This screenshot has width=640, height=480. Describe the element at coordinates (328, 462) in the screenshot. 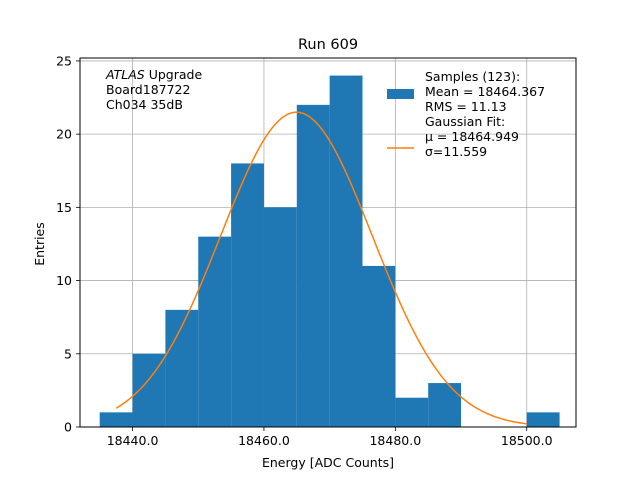

I see `x-axis-label: Energy [ADC Counts]` at that location.